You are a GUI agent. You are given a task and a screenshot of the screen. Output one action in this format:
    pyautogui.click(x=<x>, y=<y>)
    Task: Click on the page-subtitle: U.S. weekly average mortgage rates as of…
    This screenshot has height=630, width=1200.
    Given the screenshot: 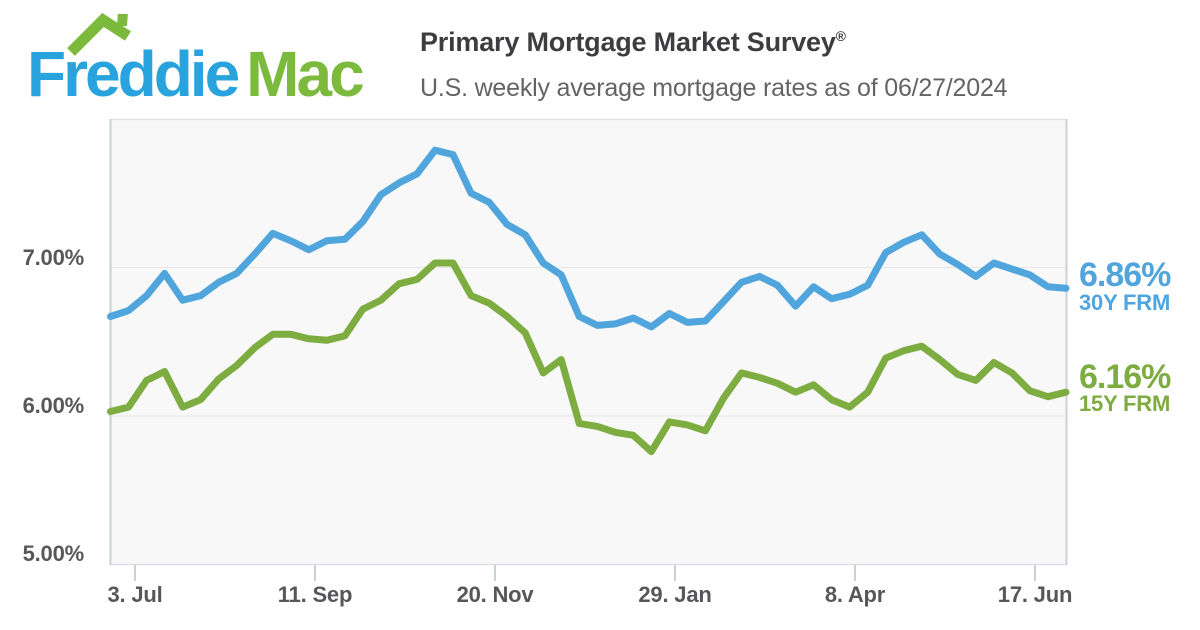 What is the action you would take?
    pyautogui.click(x=714, y=88)
    